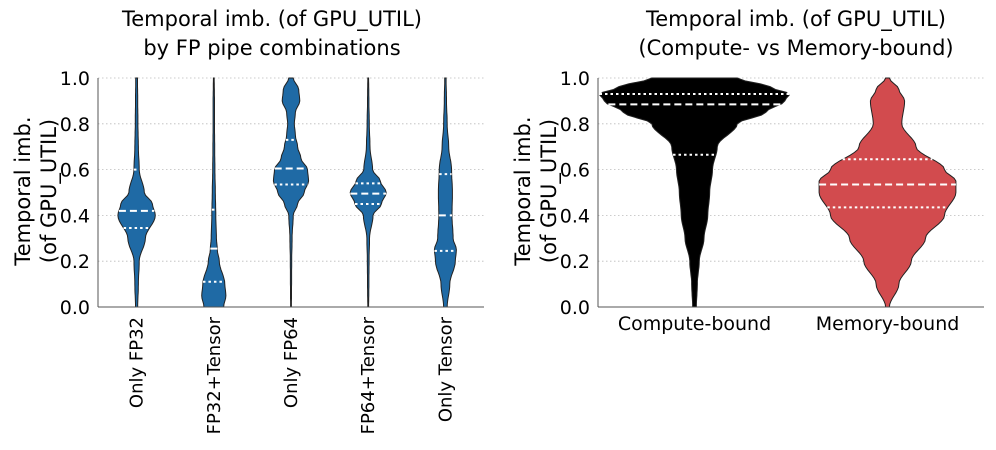  I want to click on x-category-label: Only FP64, so click(291, 362).